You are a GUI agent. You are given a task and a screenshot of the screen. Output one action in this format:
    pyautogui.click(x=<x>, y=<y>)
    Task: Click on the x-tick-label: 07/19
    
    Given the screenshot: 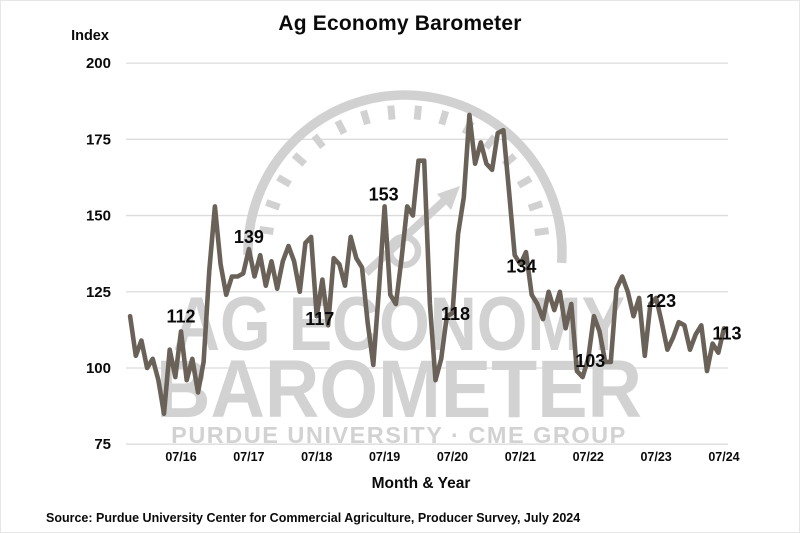 What is the action you would take?
    pyautogui.click(x=384, y=457)
    